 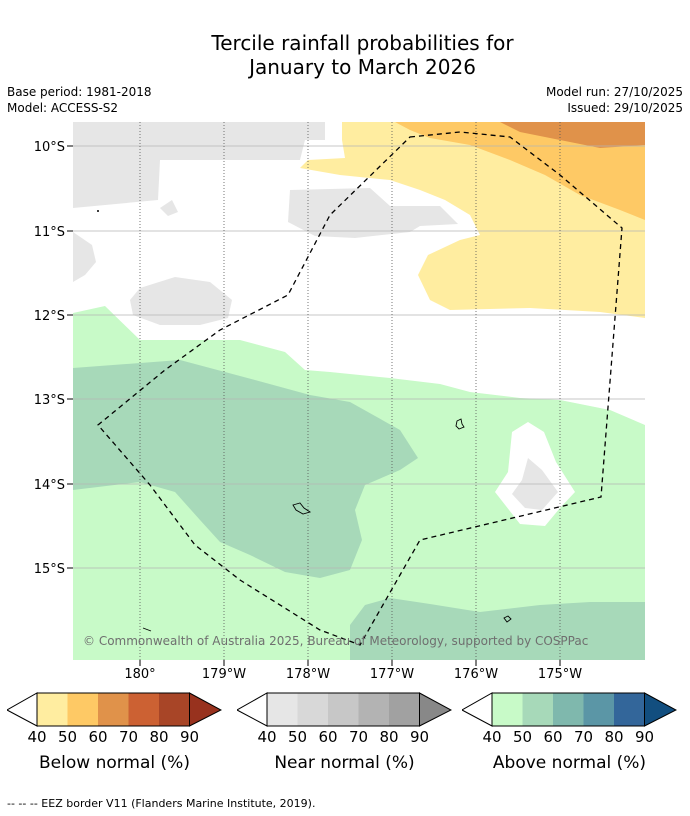 I want to click on lon-label: 177°W, so click(x=392, y=674).